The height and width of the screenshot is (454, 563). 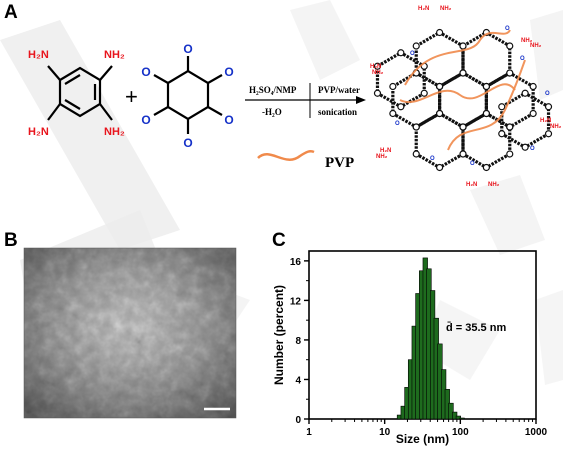 I want to click on x-tick-label: 100, so click(x=460, y=432).